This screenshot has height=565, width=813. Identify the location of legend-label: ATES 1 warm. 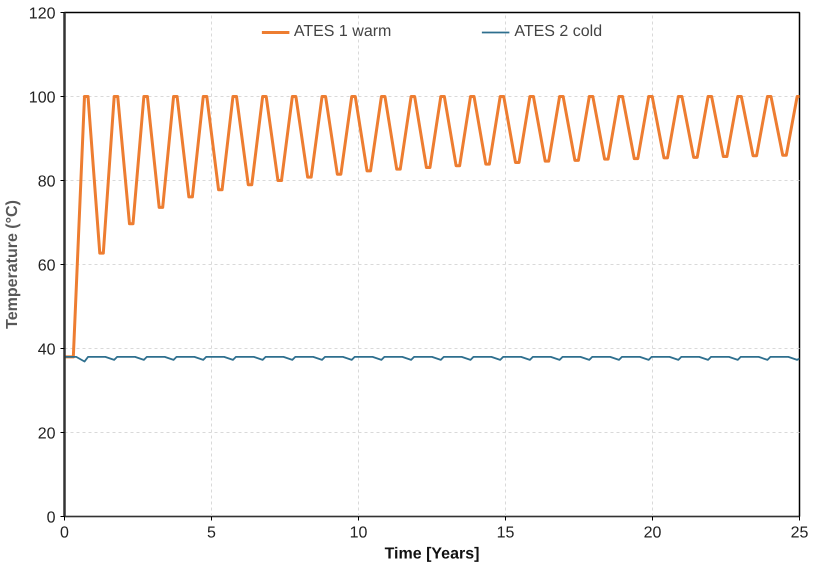
(343, 32).